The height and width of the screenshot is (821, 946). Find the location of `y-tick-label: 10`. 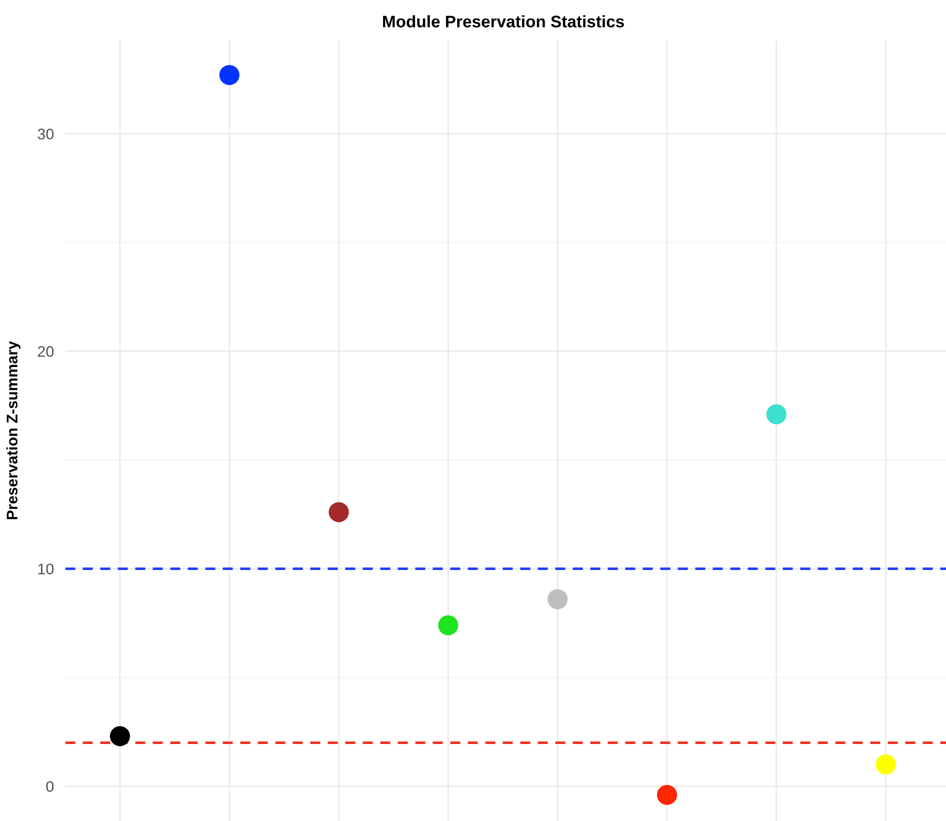

y-tick-label: 10 is located at coordinates (46, 569).